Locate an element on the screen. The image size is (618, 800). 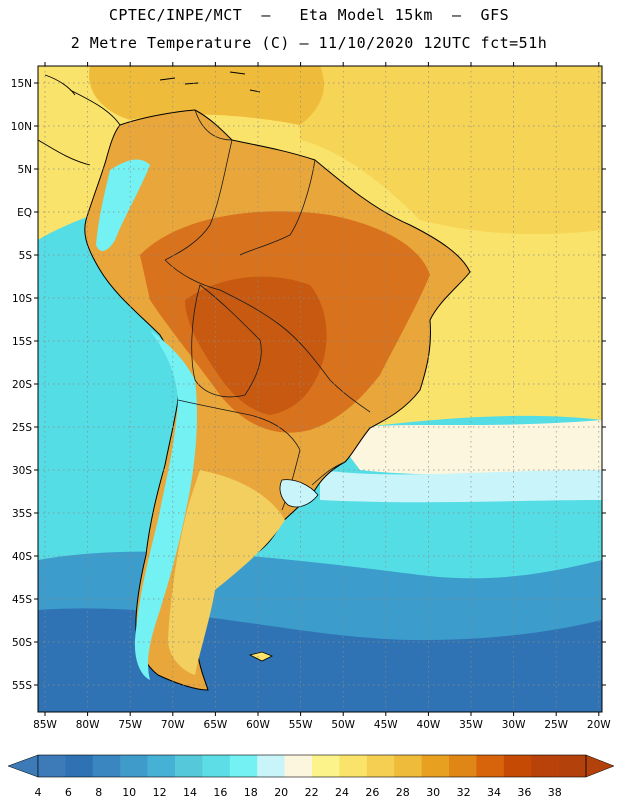
colorbar-label: 18 is located at coordinates (251, 792).